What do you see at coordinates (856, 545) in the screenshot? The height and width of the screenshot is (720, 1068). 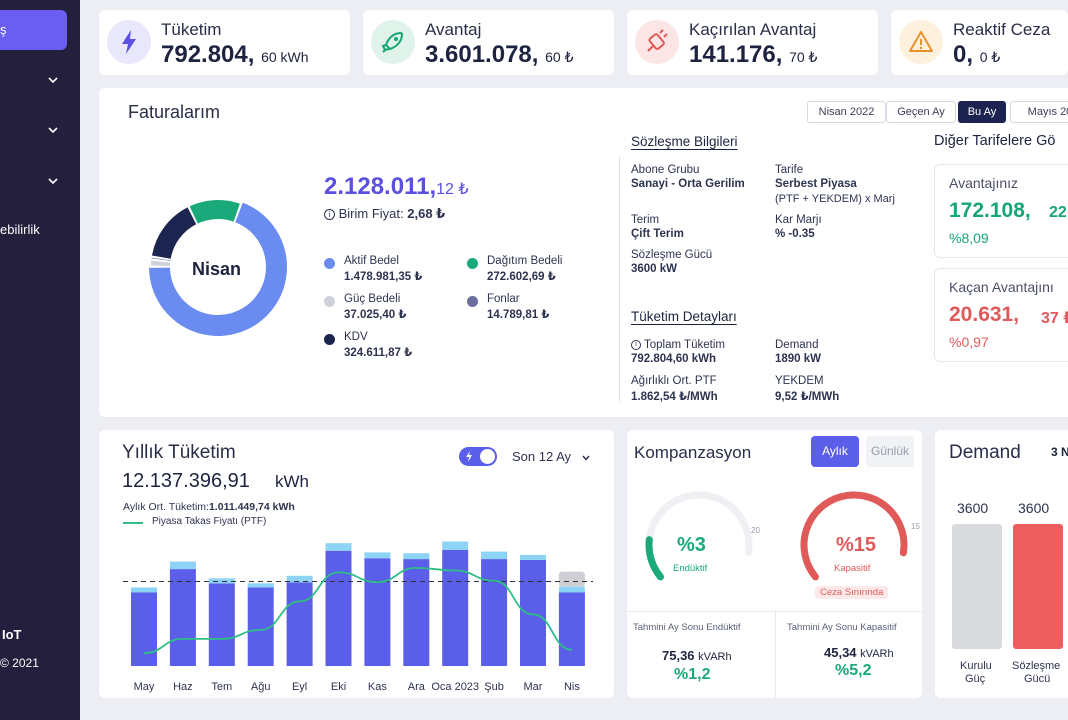 I see `capacitive-value: %15` at bounding box center [856, 545].